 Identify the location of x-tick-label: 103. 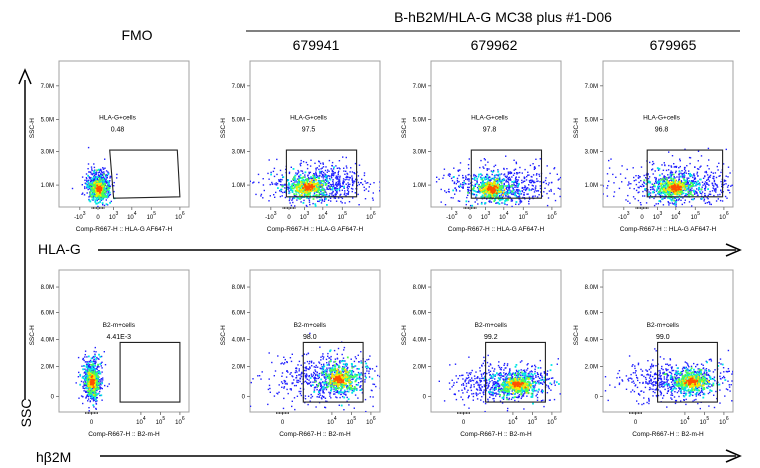
(114, 216).